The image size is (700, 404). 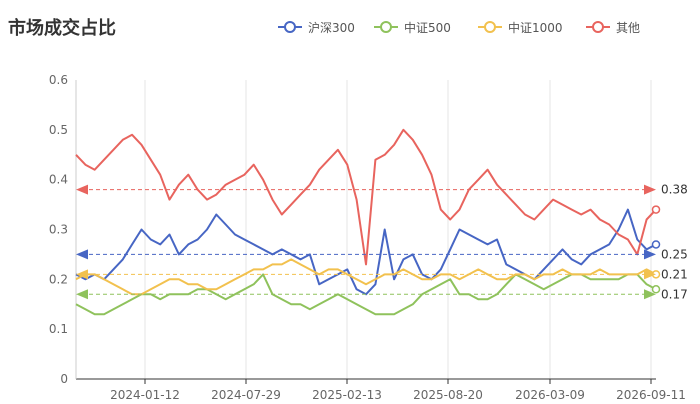 What do you see at coordinates (674, 294) in the screenshot?
I see `reference-line-label: 0.17` at bounding box center [674, 294].